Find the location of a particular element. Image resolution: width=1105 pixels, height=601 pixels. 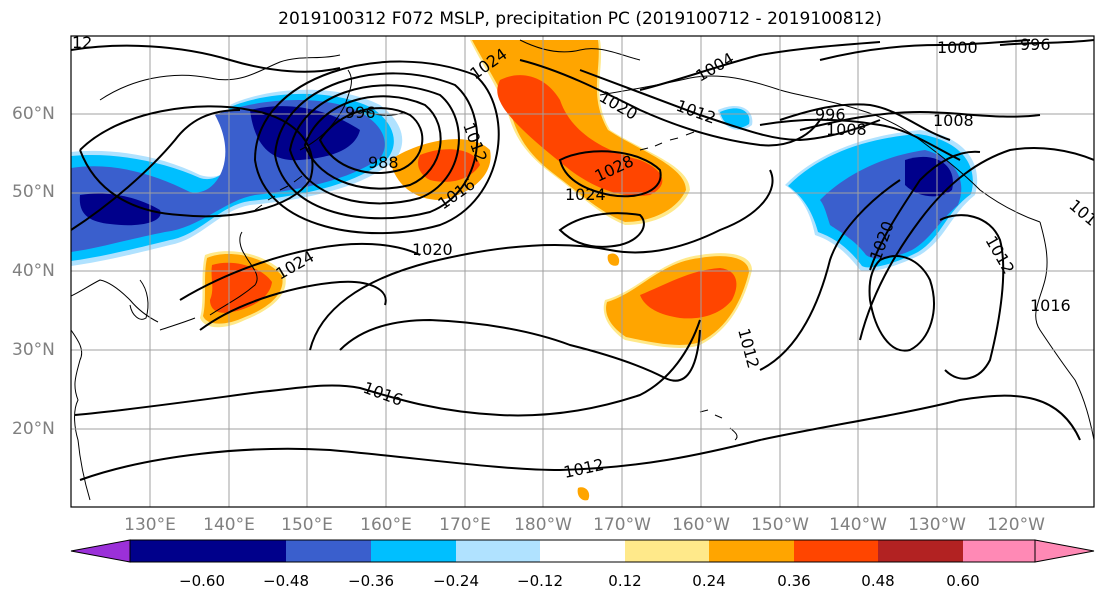

isobar-1016-south is located at coordinates (387, 368).